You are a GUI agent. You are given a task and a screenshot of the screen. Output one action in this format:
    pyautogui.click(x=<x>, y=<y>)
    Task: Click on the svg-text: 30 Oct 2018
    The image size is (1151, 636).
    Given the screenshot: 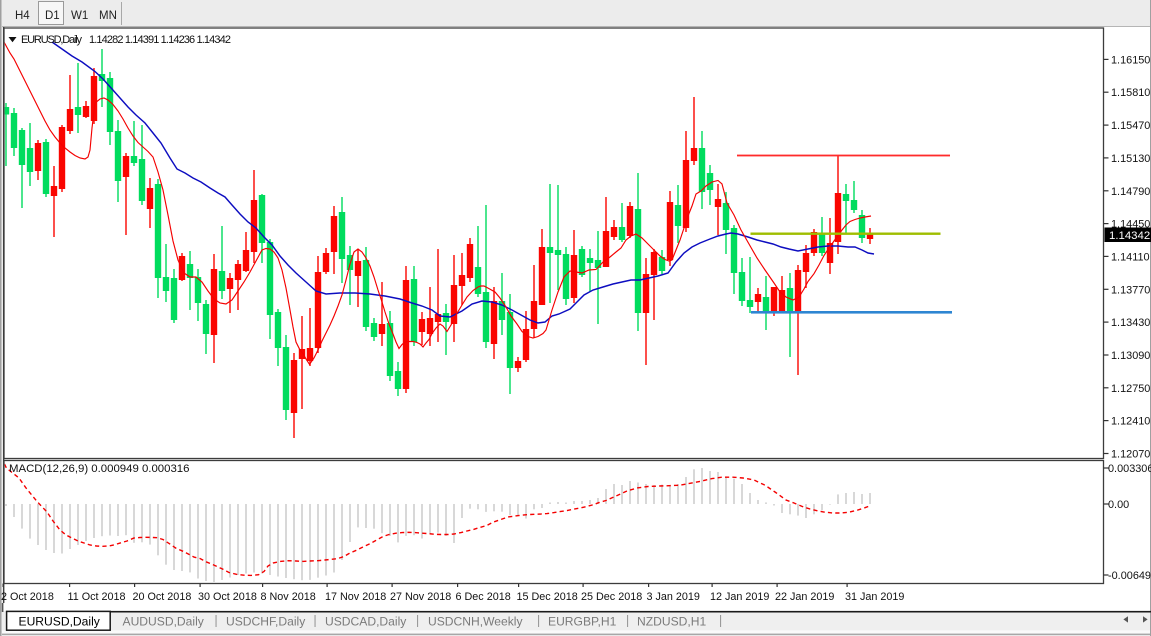 What is the action you would take?
    pyautogui.click(x=227, y=597)
    